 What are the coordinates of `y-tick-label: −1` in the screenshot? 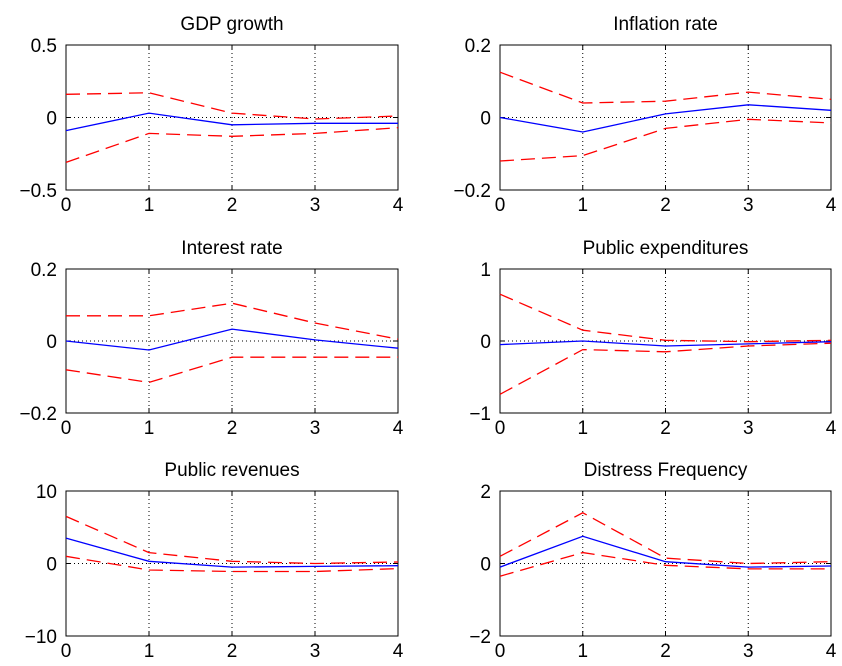 It's located at (480, 414).